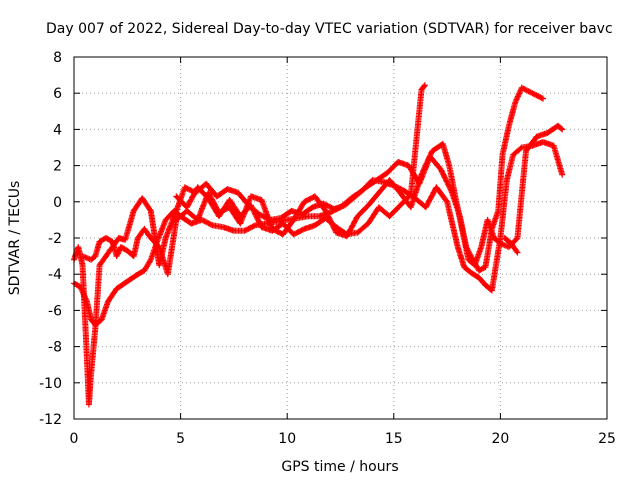 The height and width of the screenshot is (480, 640). What do you see at coordinates (57, 94) in the screenshot?
I see `y-tick-label: 6` at bounding box center [57, 94].